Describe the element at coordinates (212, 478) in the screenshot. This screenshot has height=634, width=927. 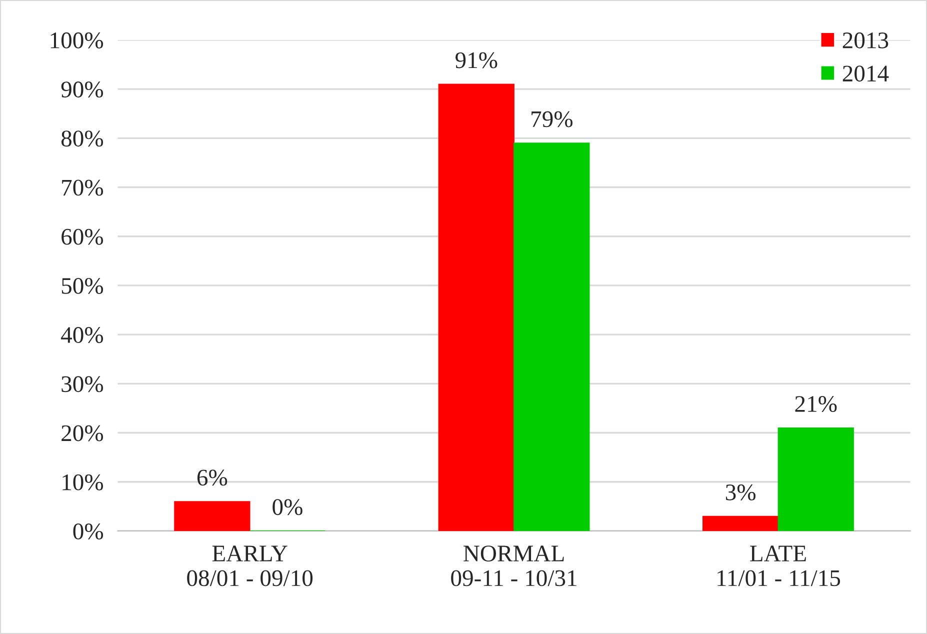
I see `data-label: 6%` at that location.